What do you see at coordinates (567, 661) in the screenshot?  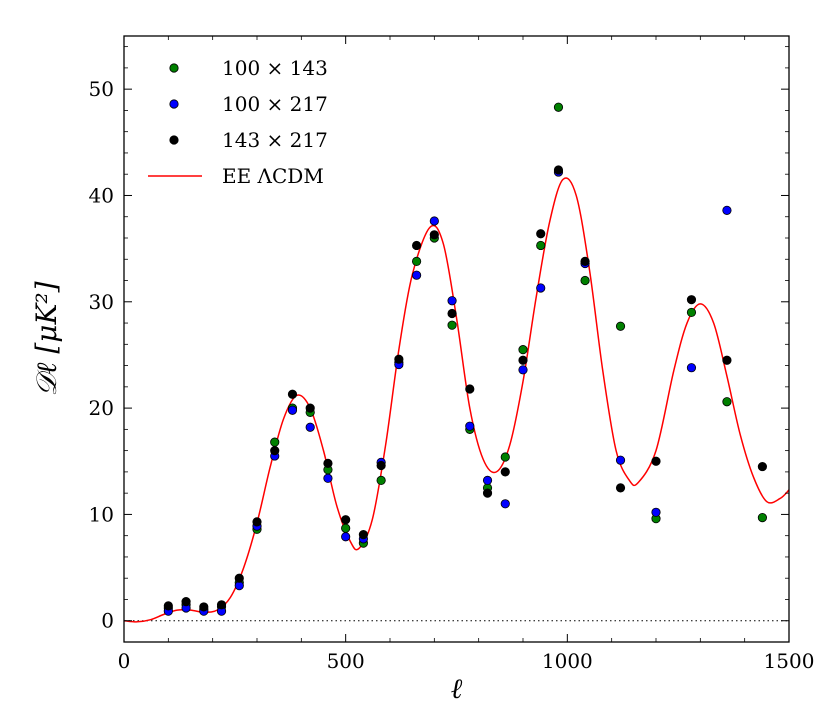 I see `x-tick-label: 1000` at bounding box center [567, 661].